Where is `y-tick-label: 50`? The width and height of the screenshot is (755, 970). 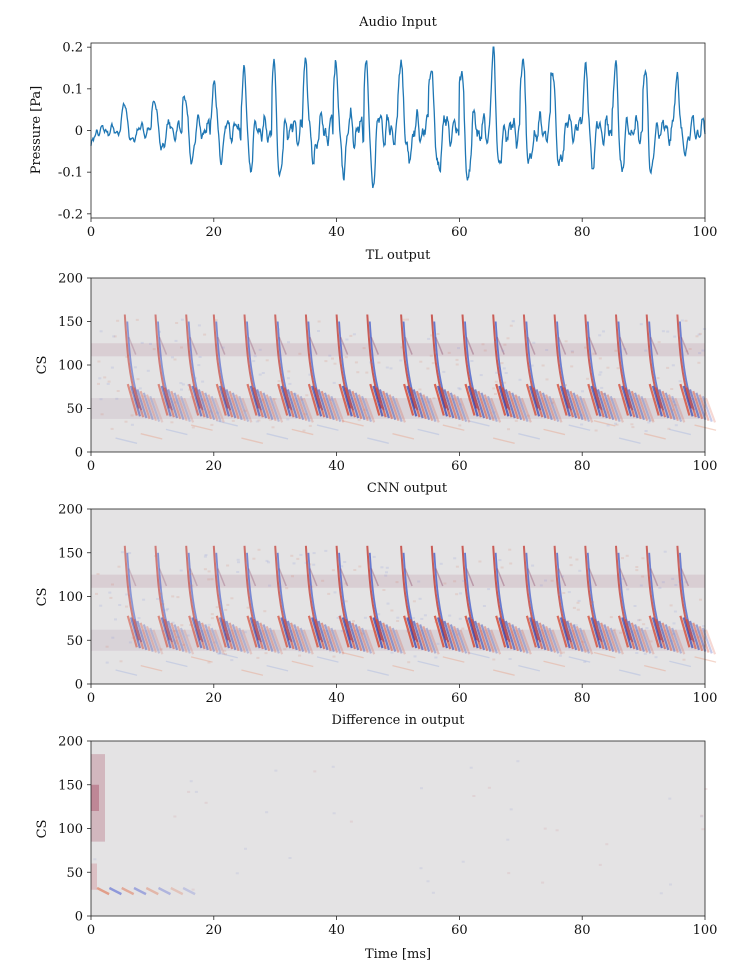 y-tick-label: 50 is located at coordinates (74, 873).